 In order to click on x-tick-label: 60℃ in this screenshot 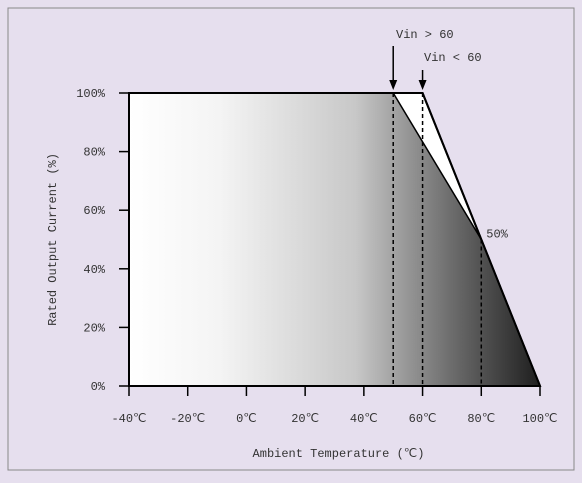, I will do `click(423, 419)`.